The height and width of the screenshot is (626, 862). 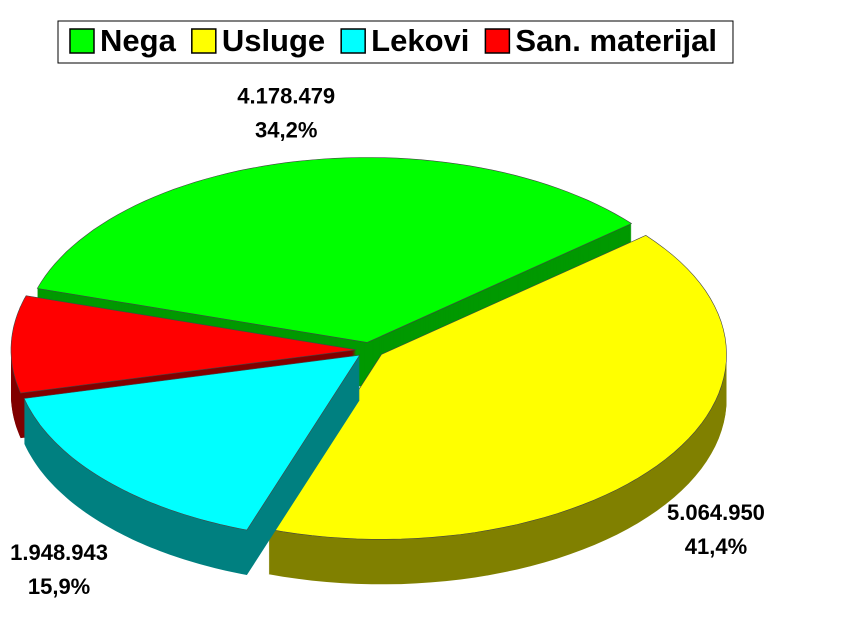 I want to click on legend-label: Lekovi, so click(x=420, y=40).